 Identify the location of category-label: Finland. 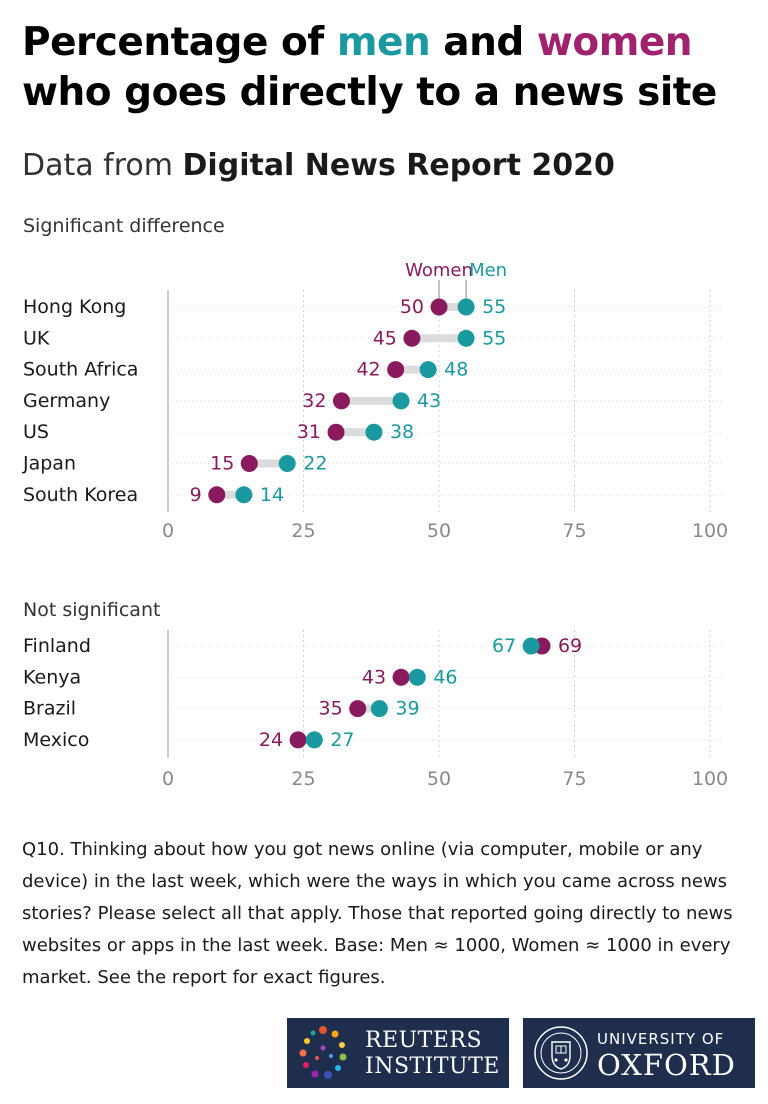
(57, 646).